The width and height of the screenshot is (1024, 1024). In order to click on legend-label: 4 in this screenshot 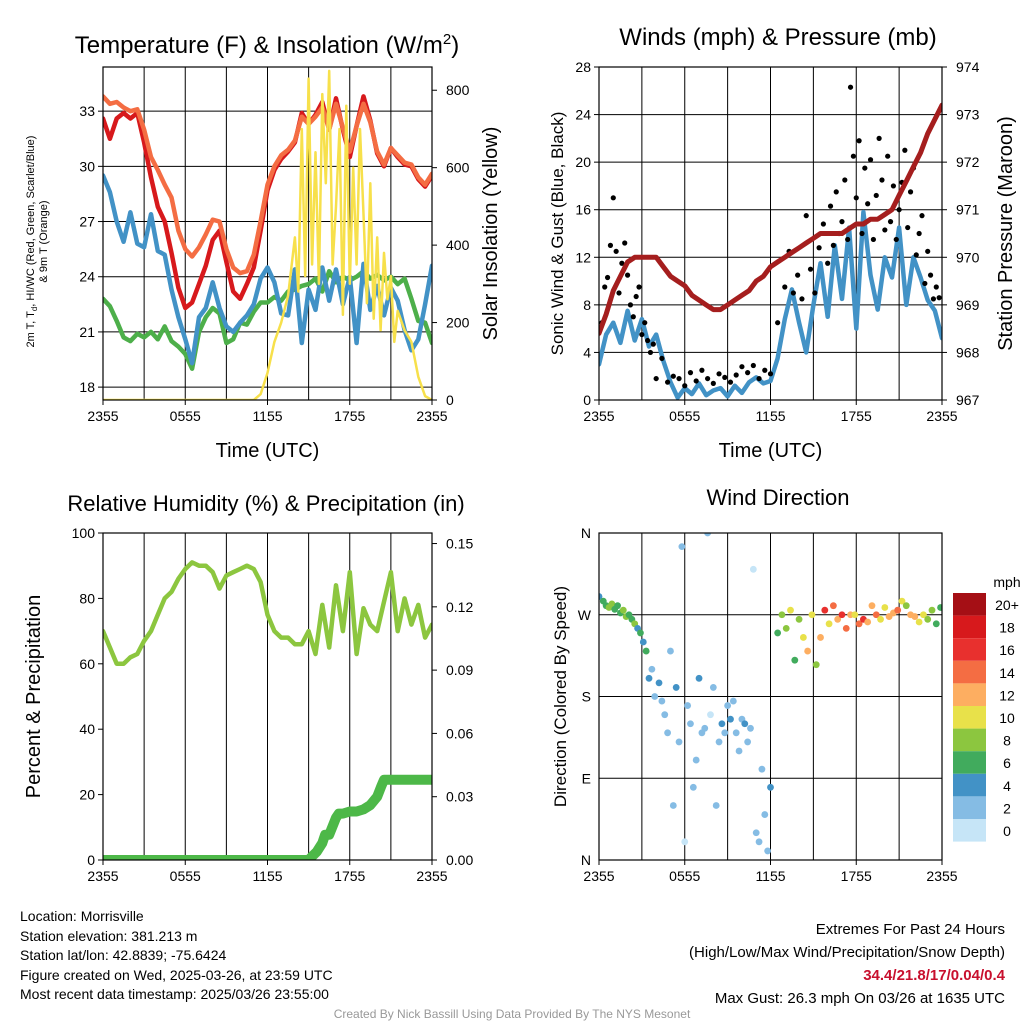, I will do `click(1007, 786)`.